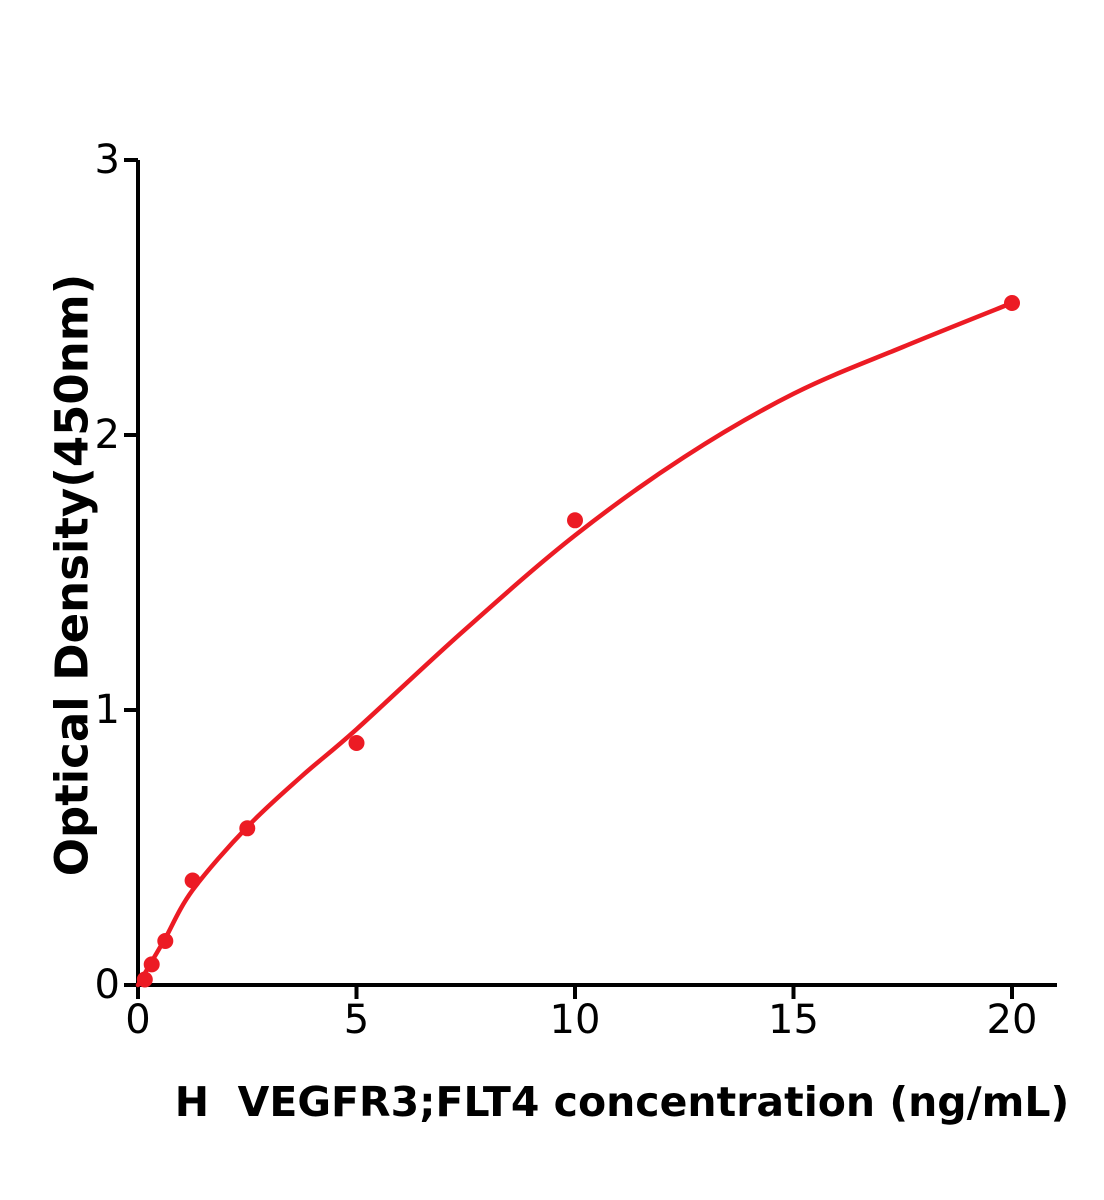 Image resolution: width=1104 pixels, height=1200 pixels. What do you see at coordinates (107, 160) in the screenshot?
I see `y-tick-label: 3` at bounding box center [107, 160].